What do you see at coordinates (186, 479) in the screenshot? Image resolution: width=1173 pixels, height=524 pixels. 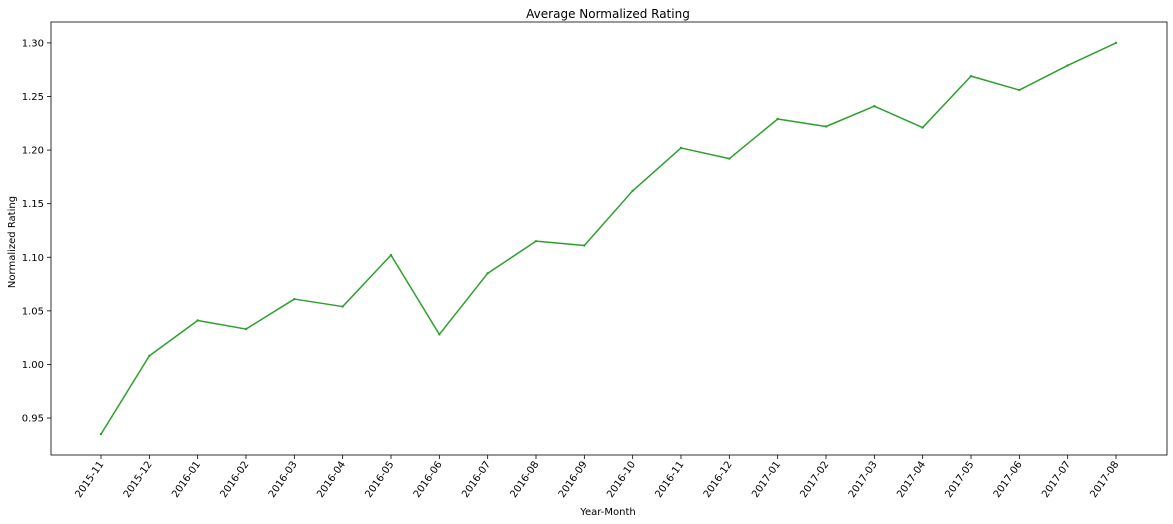 I see `x-tick-label: 2016-01` at bounding box center [186, 479].